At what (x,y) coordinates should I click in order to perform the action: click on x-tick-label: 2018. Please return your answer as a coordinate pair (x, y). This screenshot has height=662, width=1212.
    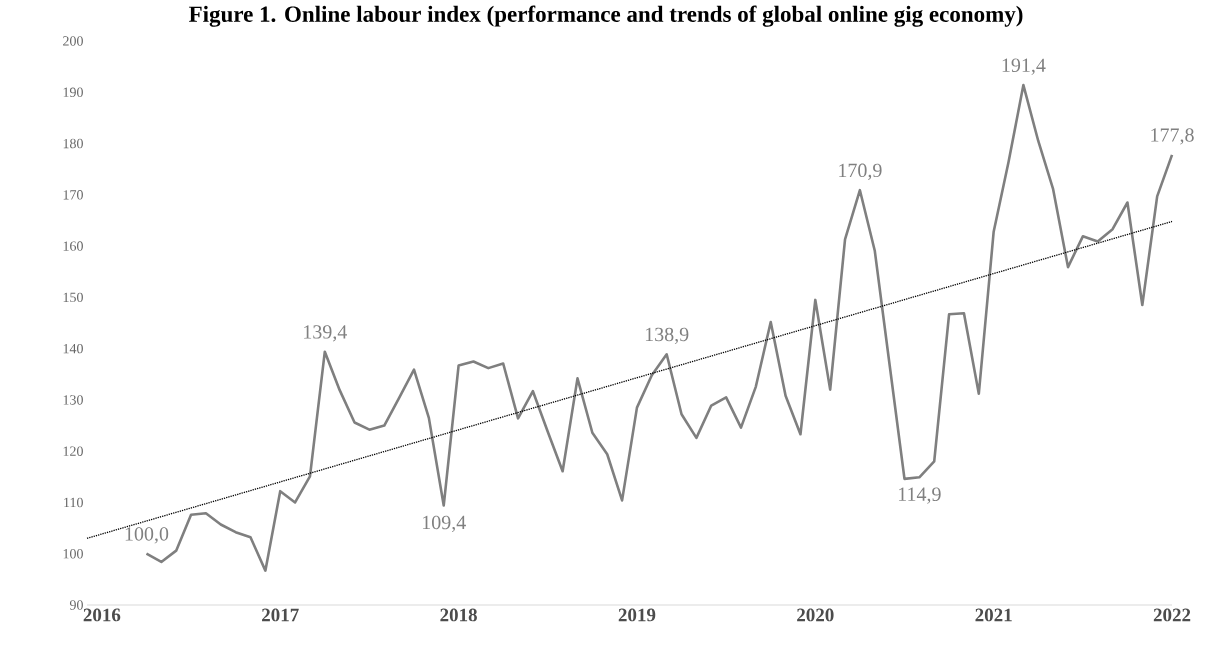
    Looking at the image, I should click on (458, 615).